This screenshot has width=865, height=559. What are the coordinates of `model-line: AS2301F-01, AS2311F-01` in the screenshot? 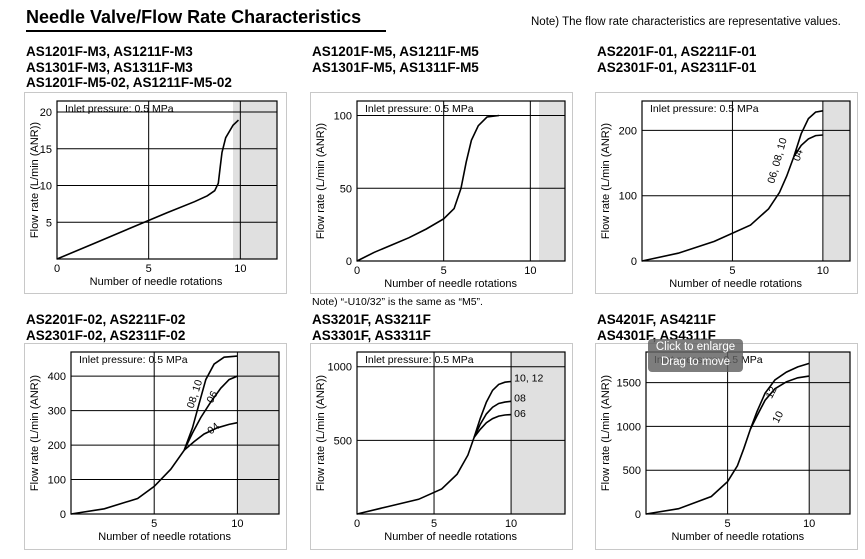 It's located at (677, 67).